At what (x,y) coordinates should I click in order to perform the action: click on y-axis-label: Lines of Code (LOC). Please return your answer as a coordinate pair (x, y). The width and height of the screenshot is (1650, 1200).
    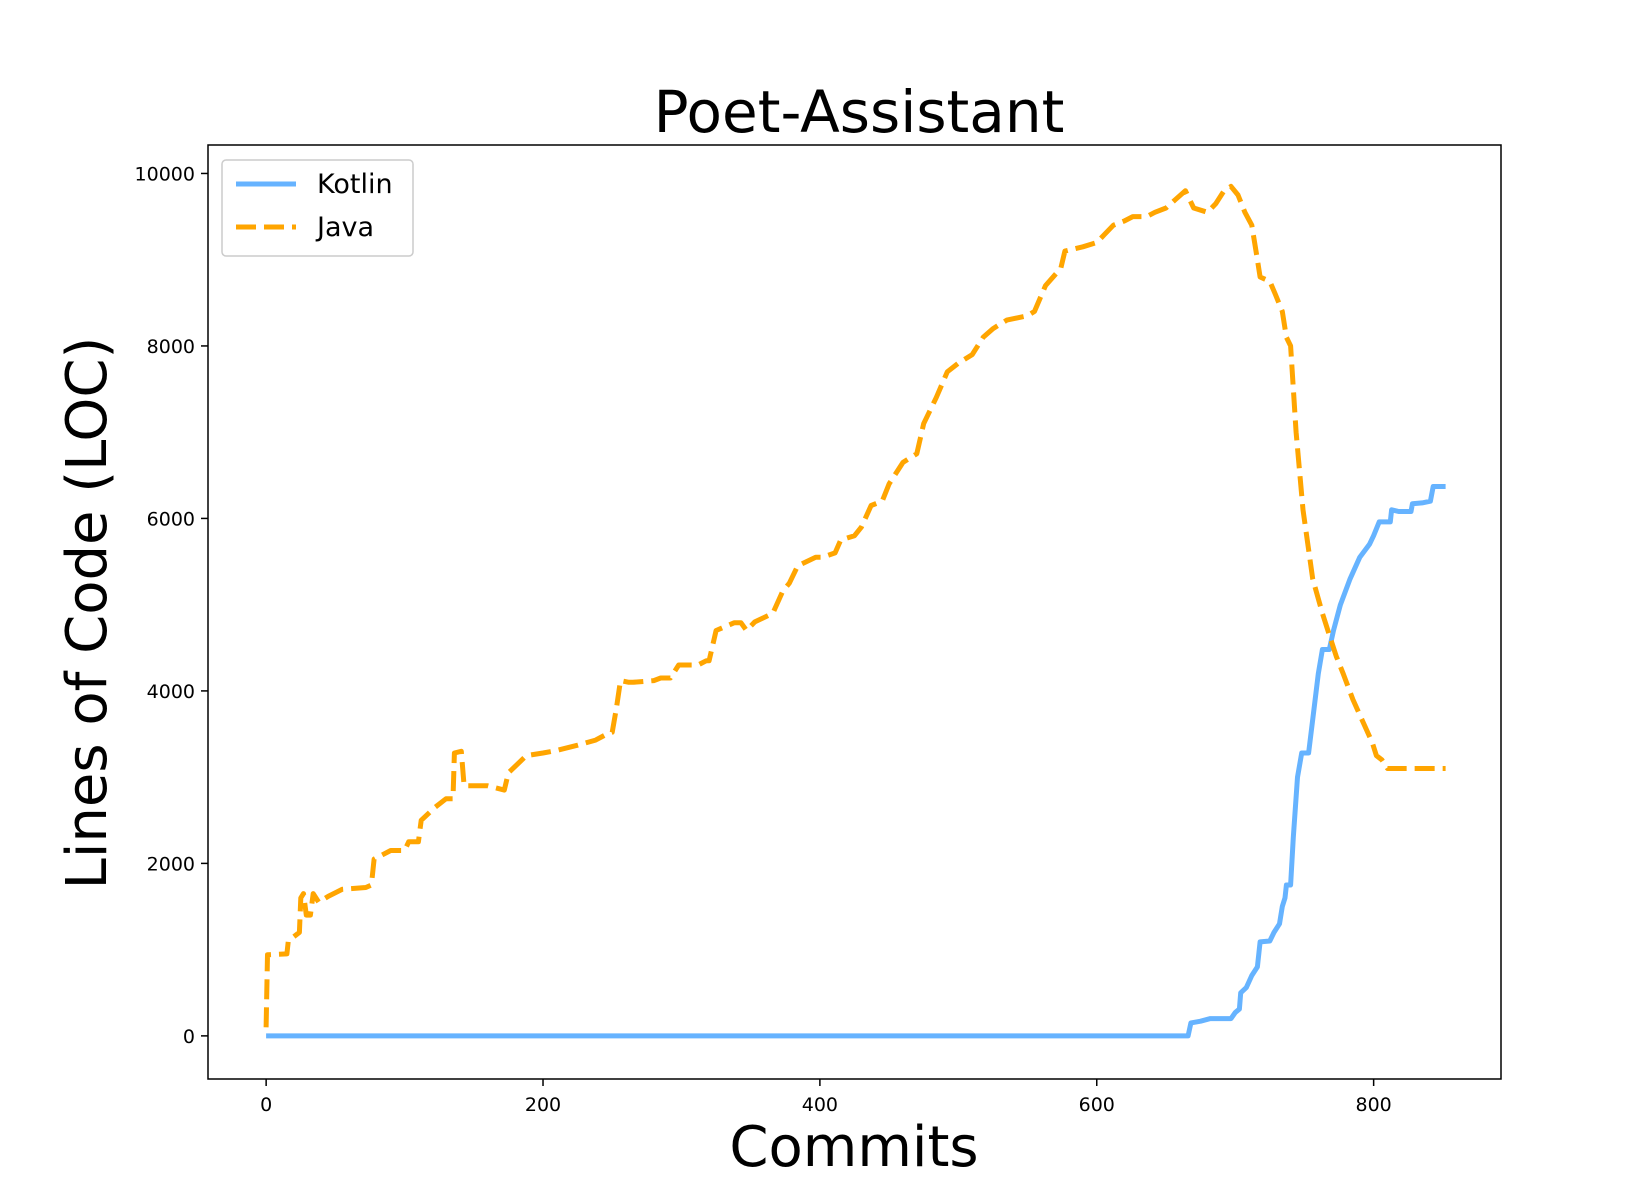
    Looking at the image, I should click on (87, 613).